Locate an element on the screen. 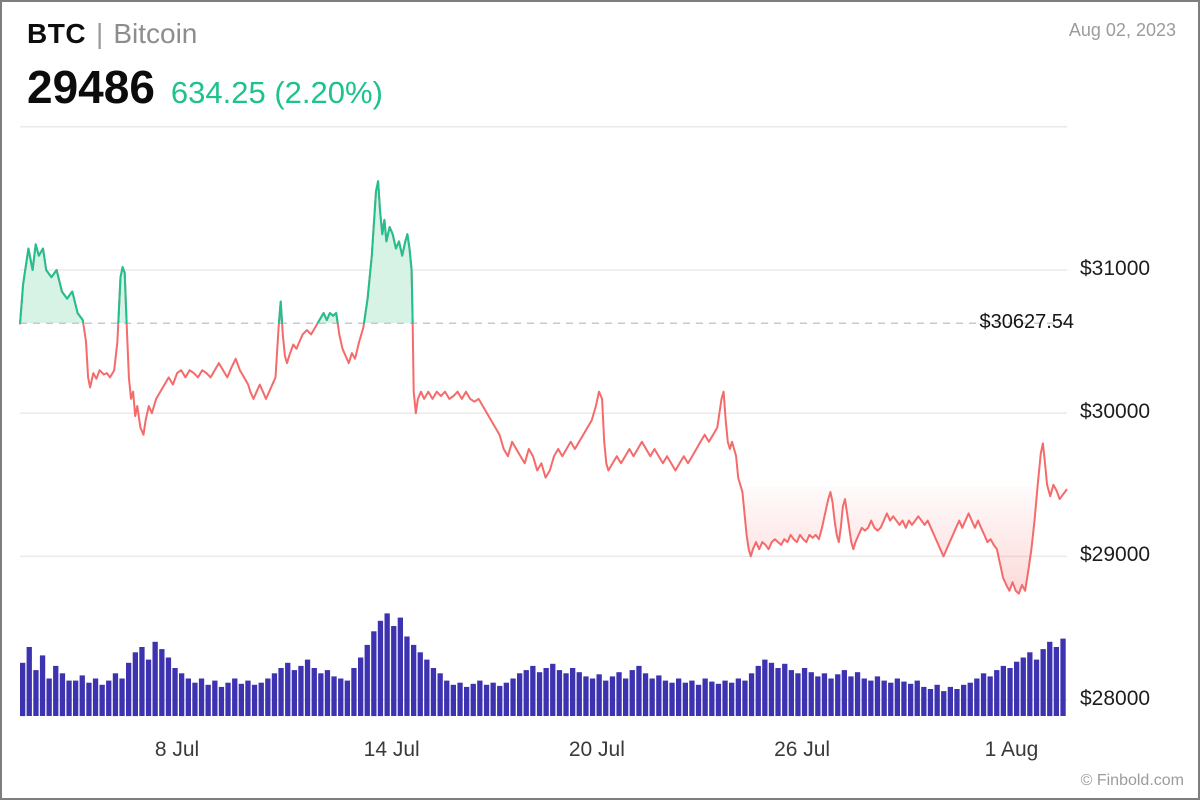  watermark: © Finbold.com is located at coordinates (1132, 780).